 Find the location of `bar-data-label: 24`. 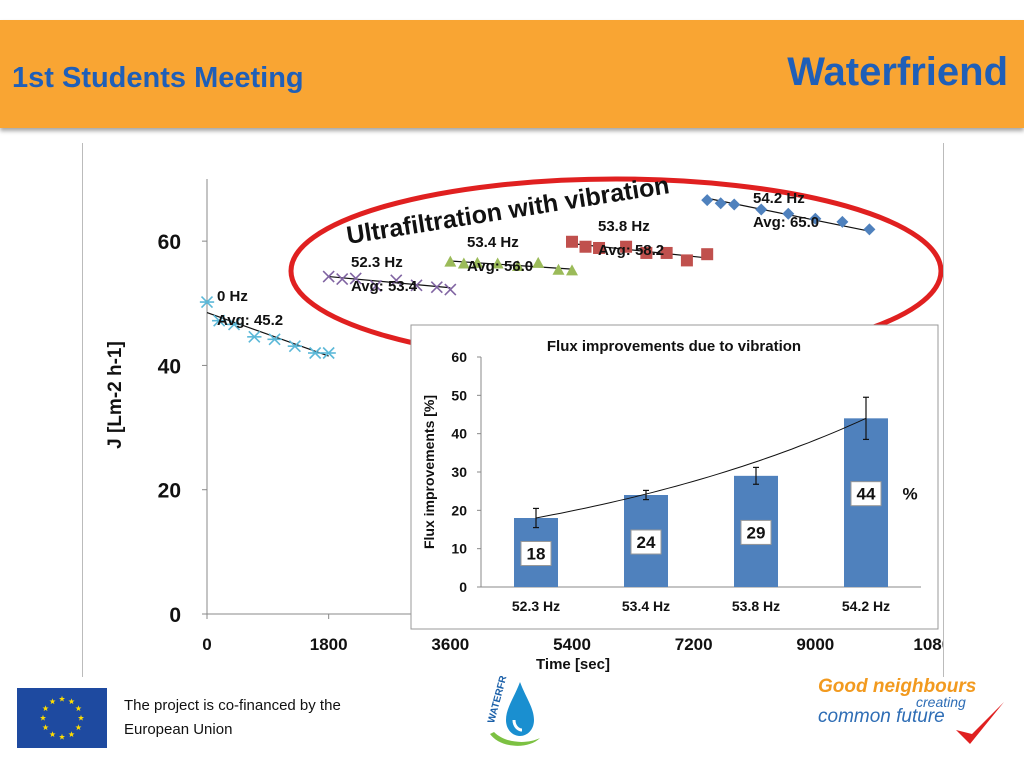

bar-data-label: 24 is located at coordinates (646, 542).